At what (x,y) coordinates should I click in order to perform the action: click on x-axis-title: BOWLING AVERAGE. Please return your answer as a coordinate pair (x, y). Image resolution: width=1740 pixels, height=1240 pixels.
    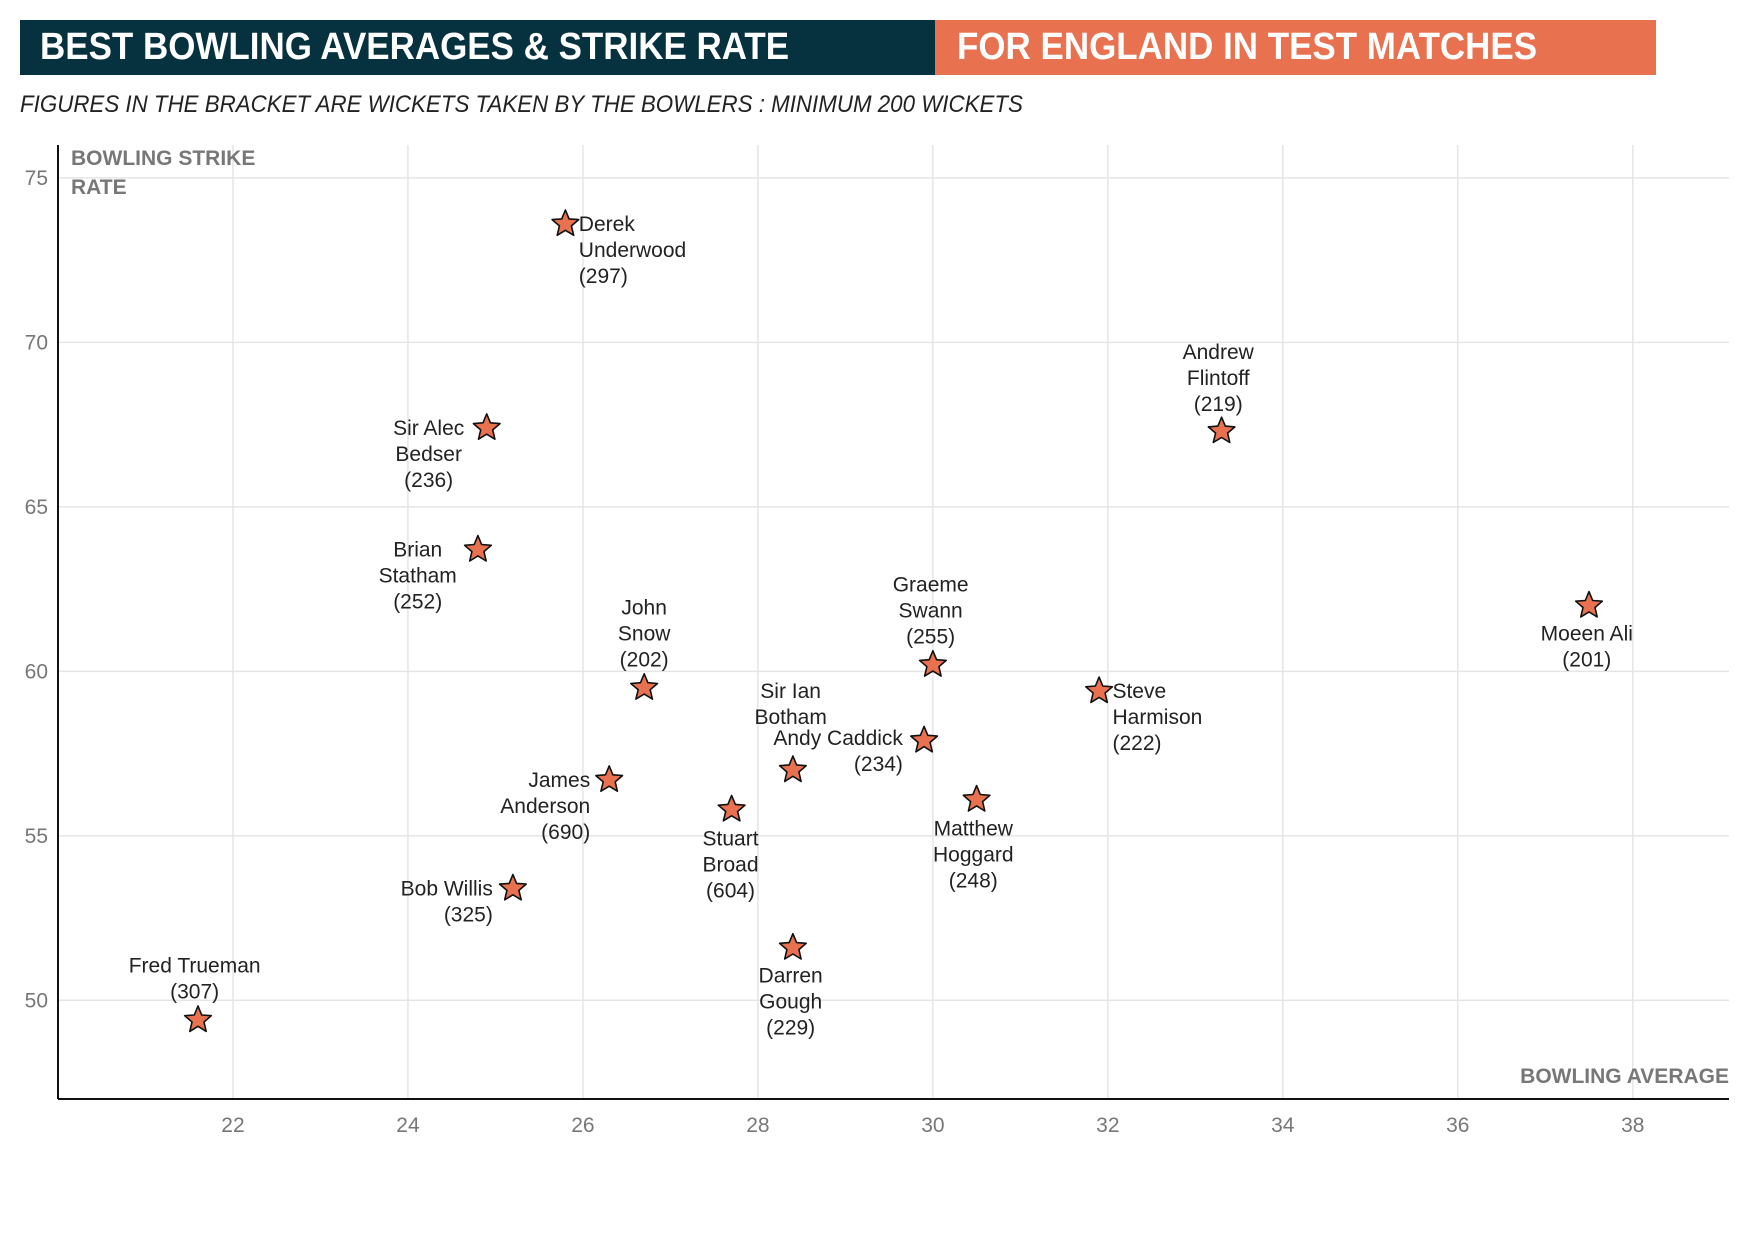
    Looking at the image, I should click on (1624, 1076).